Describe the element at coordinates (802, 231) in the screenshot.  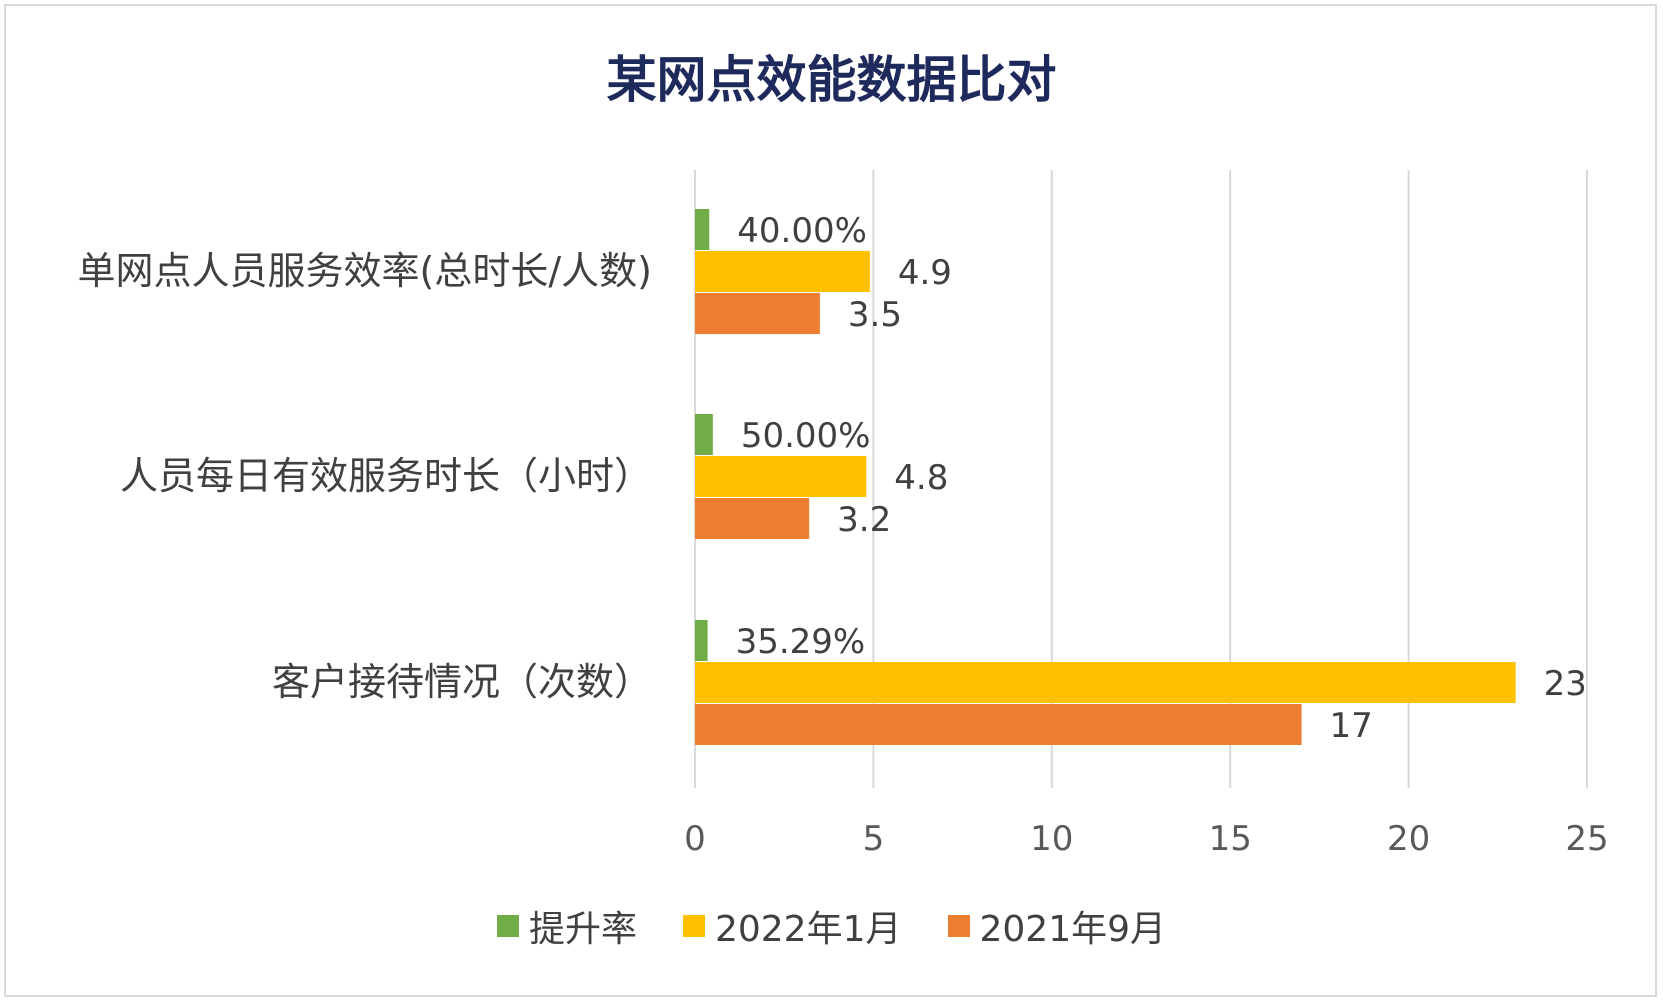
I see `data-label-0-0: 40.00%` at that location.